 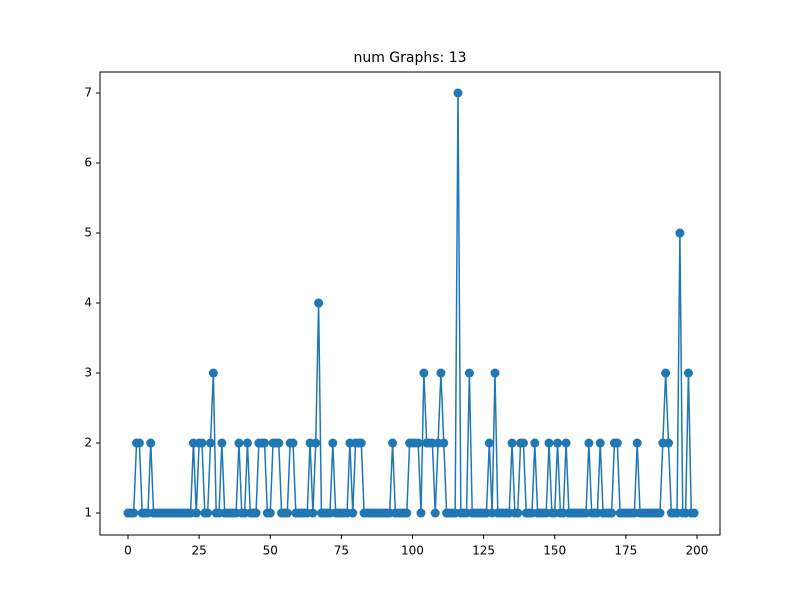 I want to click on x-tick-label: 175, so click(x=625, y=551).